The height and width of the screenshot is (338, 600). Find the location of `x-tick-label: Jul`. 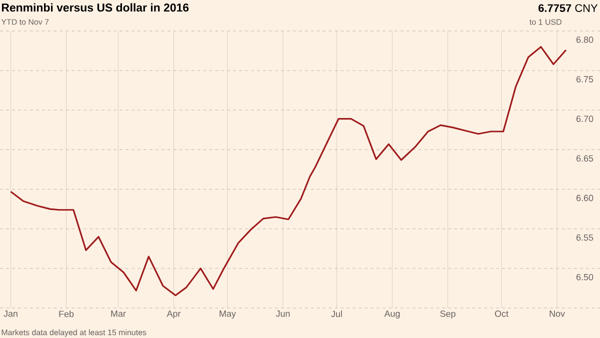

x-tick-label: Jul is located at coordinates (336, 314).